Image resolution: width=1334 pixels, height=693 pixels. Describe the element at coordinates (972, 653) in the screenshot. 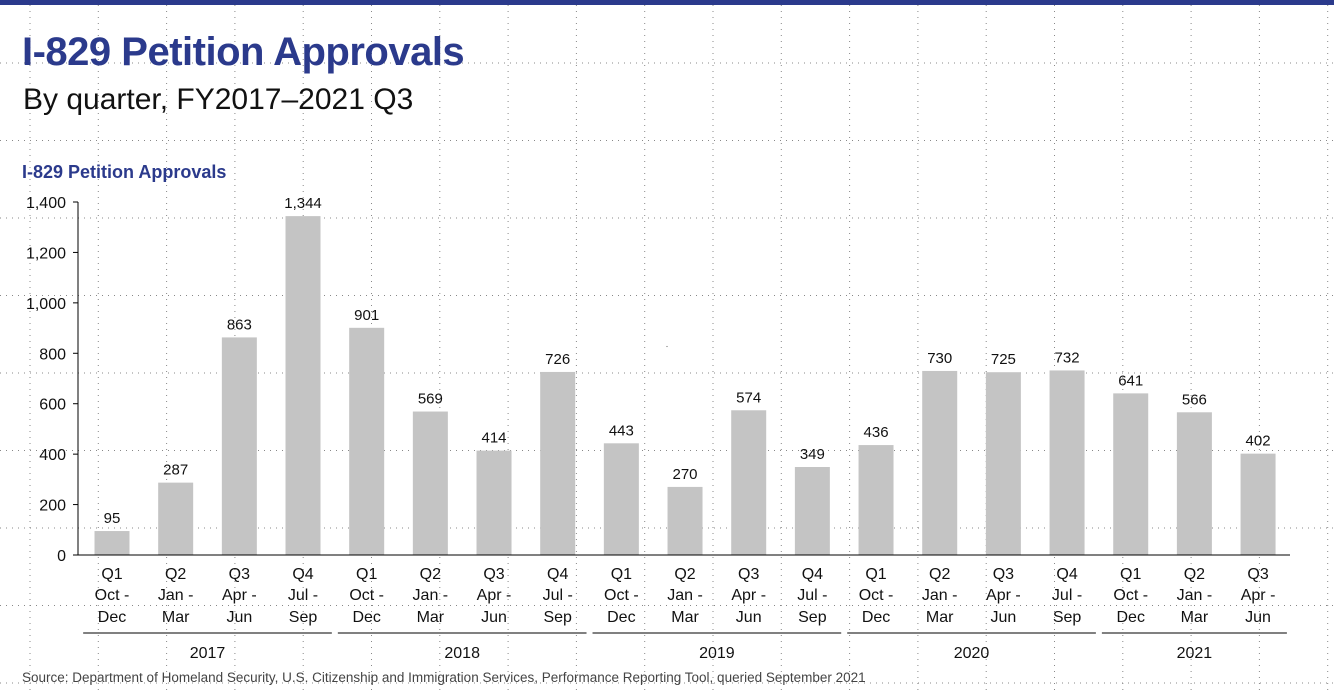

I see `year-group-label: 2020` at that location.